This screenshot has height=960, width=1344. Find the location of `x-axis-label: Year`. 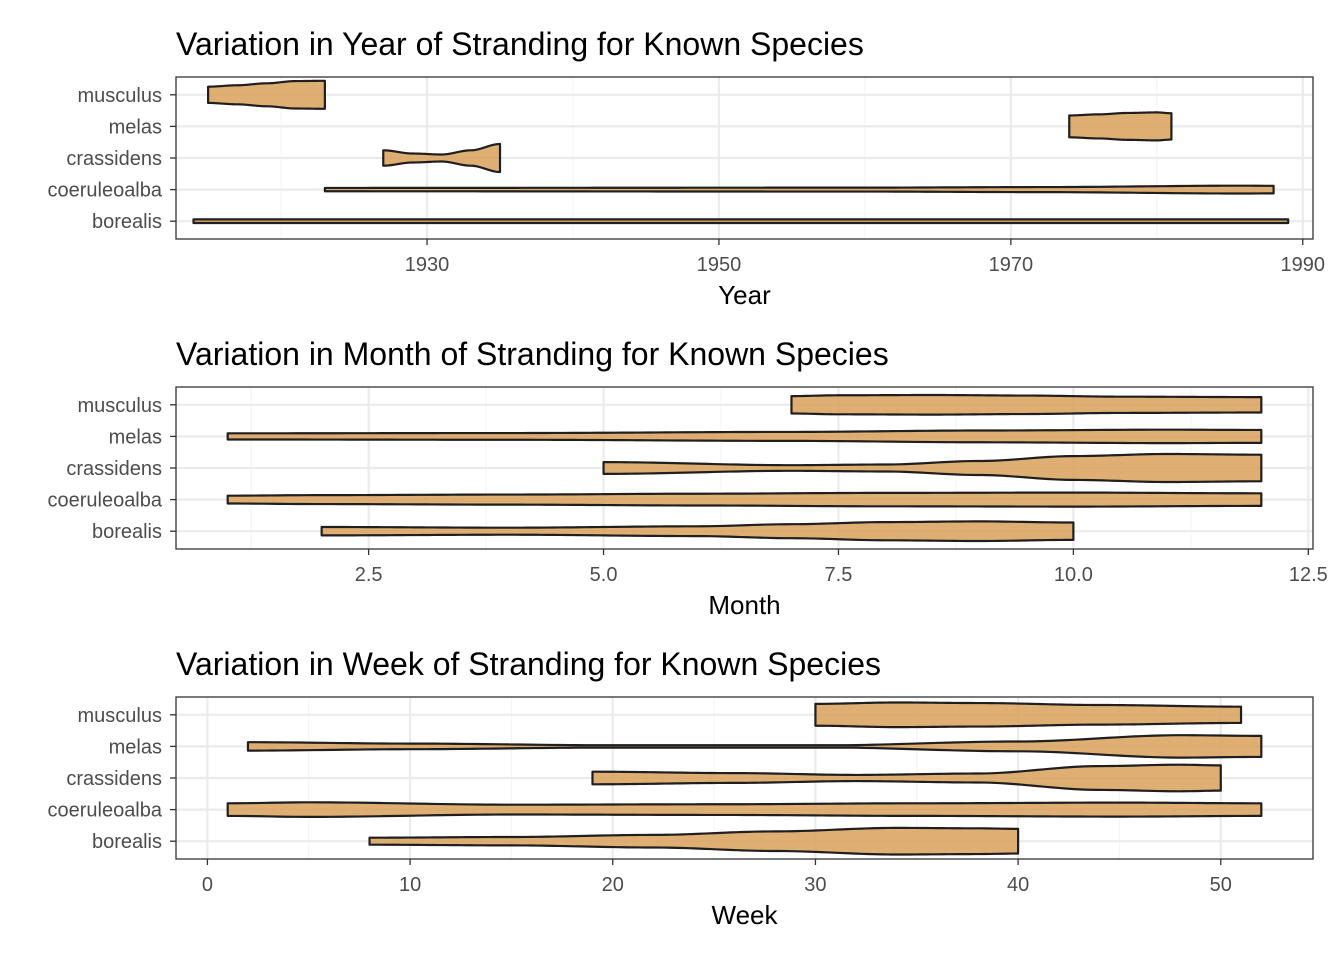

x-axis-label: Year is located at coordinates (744, 295).